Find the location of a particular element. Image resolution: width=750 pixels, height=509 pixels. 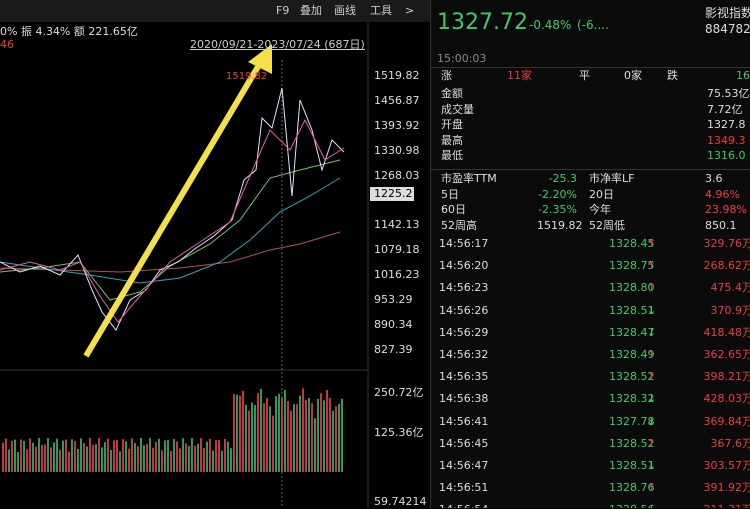

stat-label: 金额 is located at coordinates (452, 93).